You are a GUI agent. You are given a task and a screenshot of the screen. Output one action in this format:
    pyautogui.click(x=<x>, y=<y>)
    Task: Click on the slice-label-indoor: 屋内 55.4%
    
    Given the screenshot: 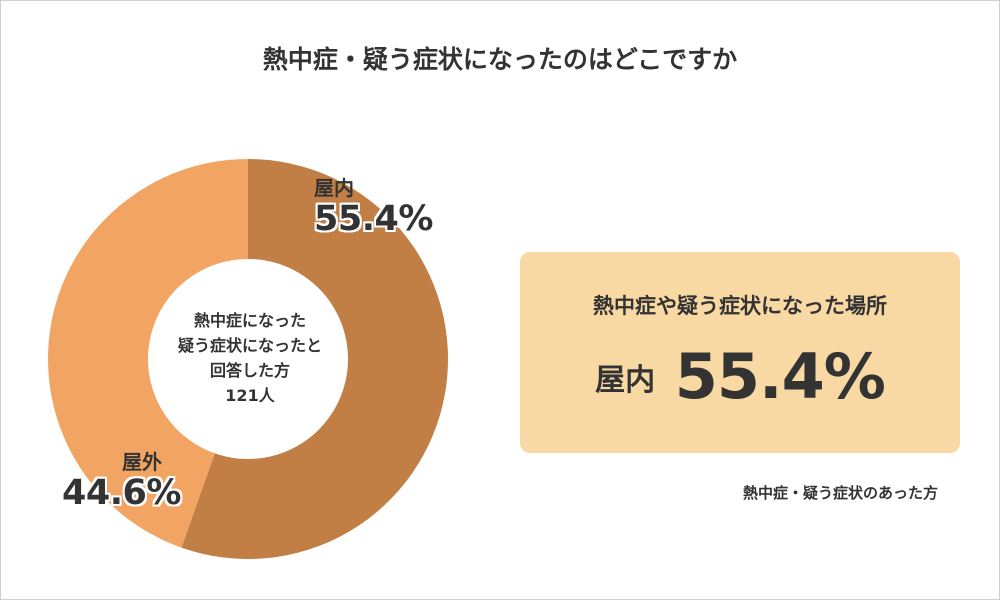 What is the action you would take?
    pyautogui.click(x=373, y=207)
    